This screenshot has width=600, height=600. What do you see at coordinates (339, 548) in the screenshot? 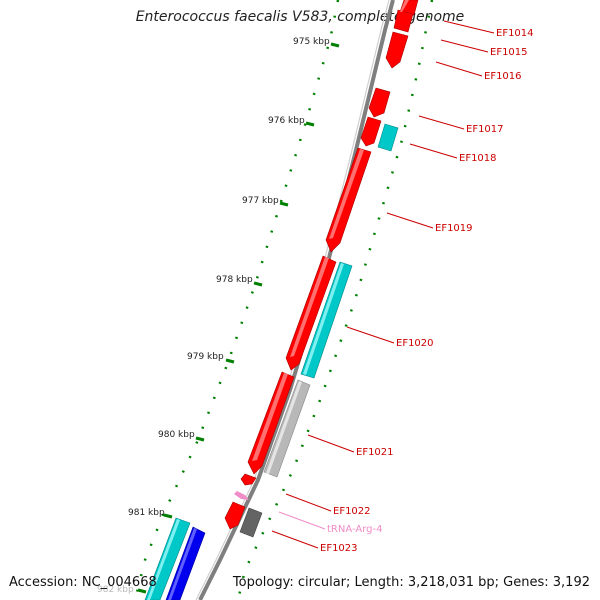
I see `label-EF1023: EF1023` at bounding box center [339, 548].